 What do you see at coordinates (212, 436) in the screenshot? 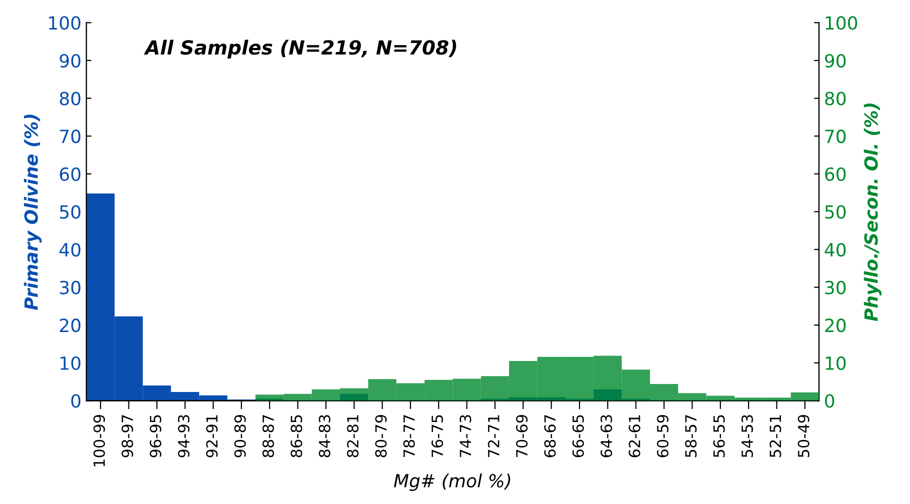
I see `x-tick-label: 92-91` at bounding box center [212, 436].